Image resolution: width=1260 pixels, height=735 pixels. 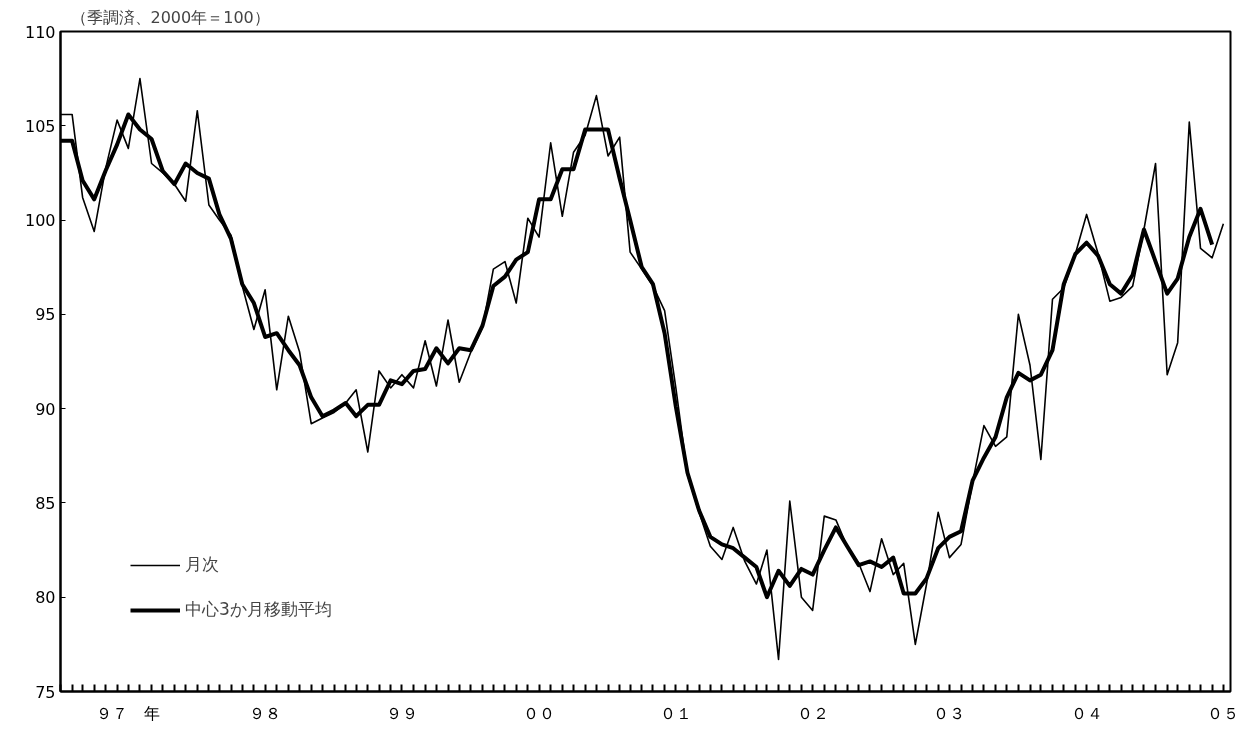 What do you see at coordinates (539, 713) in the screenshot?
I see `x-tick-label: ００` at bounding box center [539, 713].